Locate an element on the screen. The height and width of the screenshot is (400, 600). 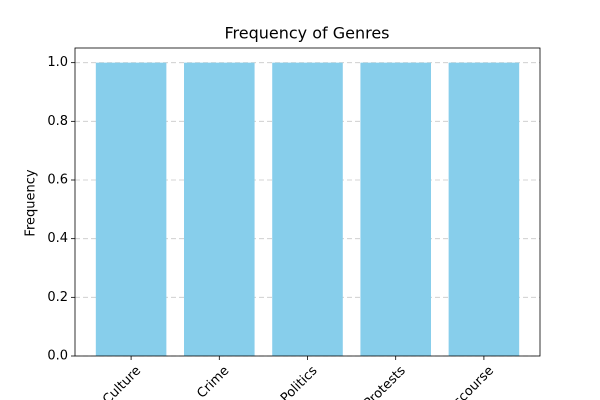
x-tick-label: Protests is located at coordinates (385, 381).